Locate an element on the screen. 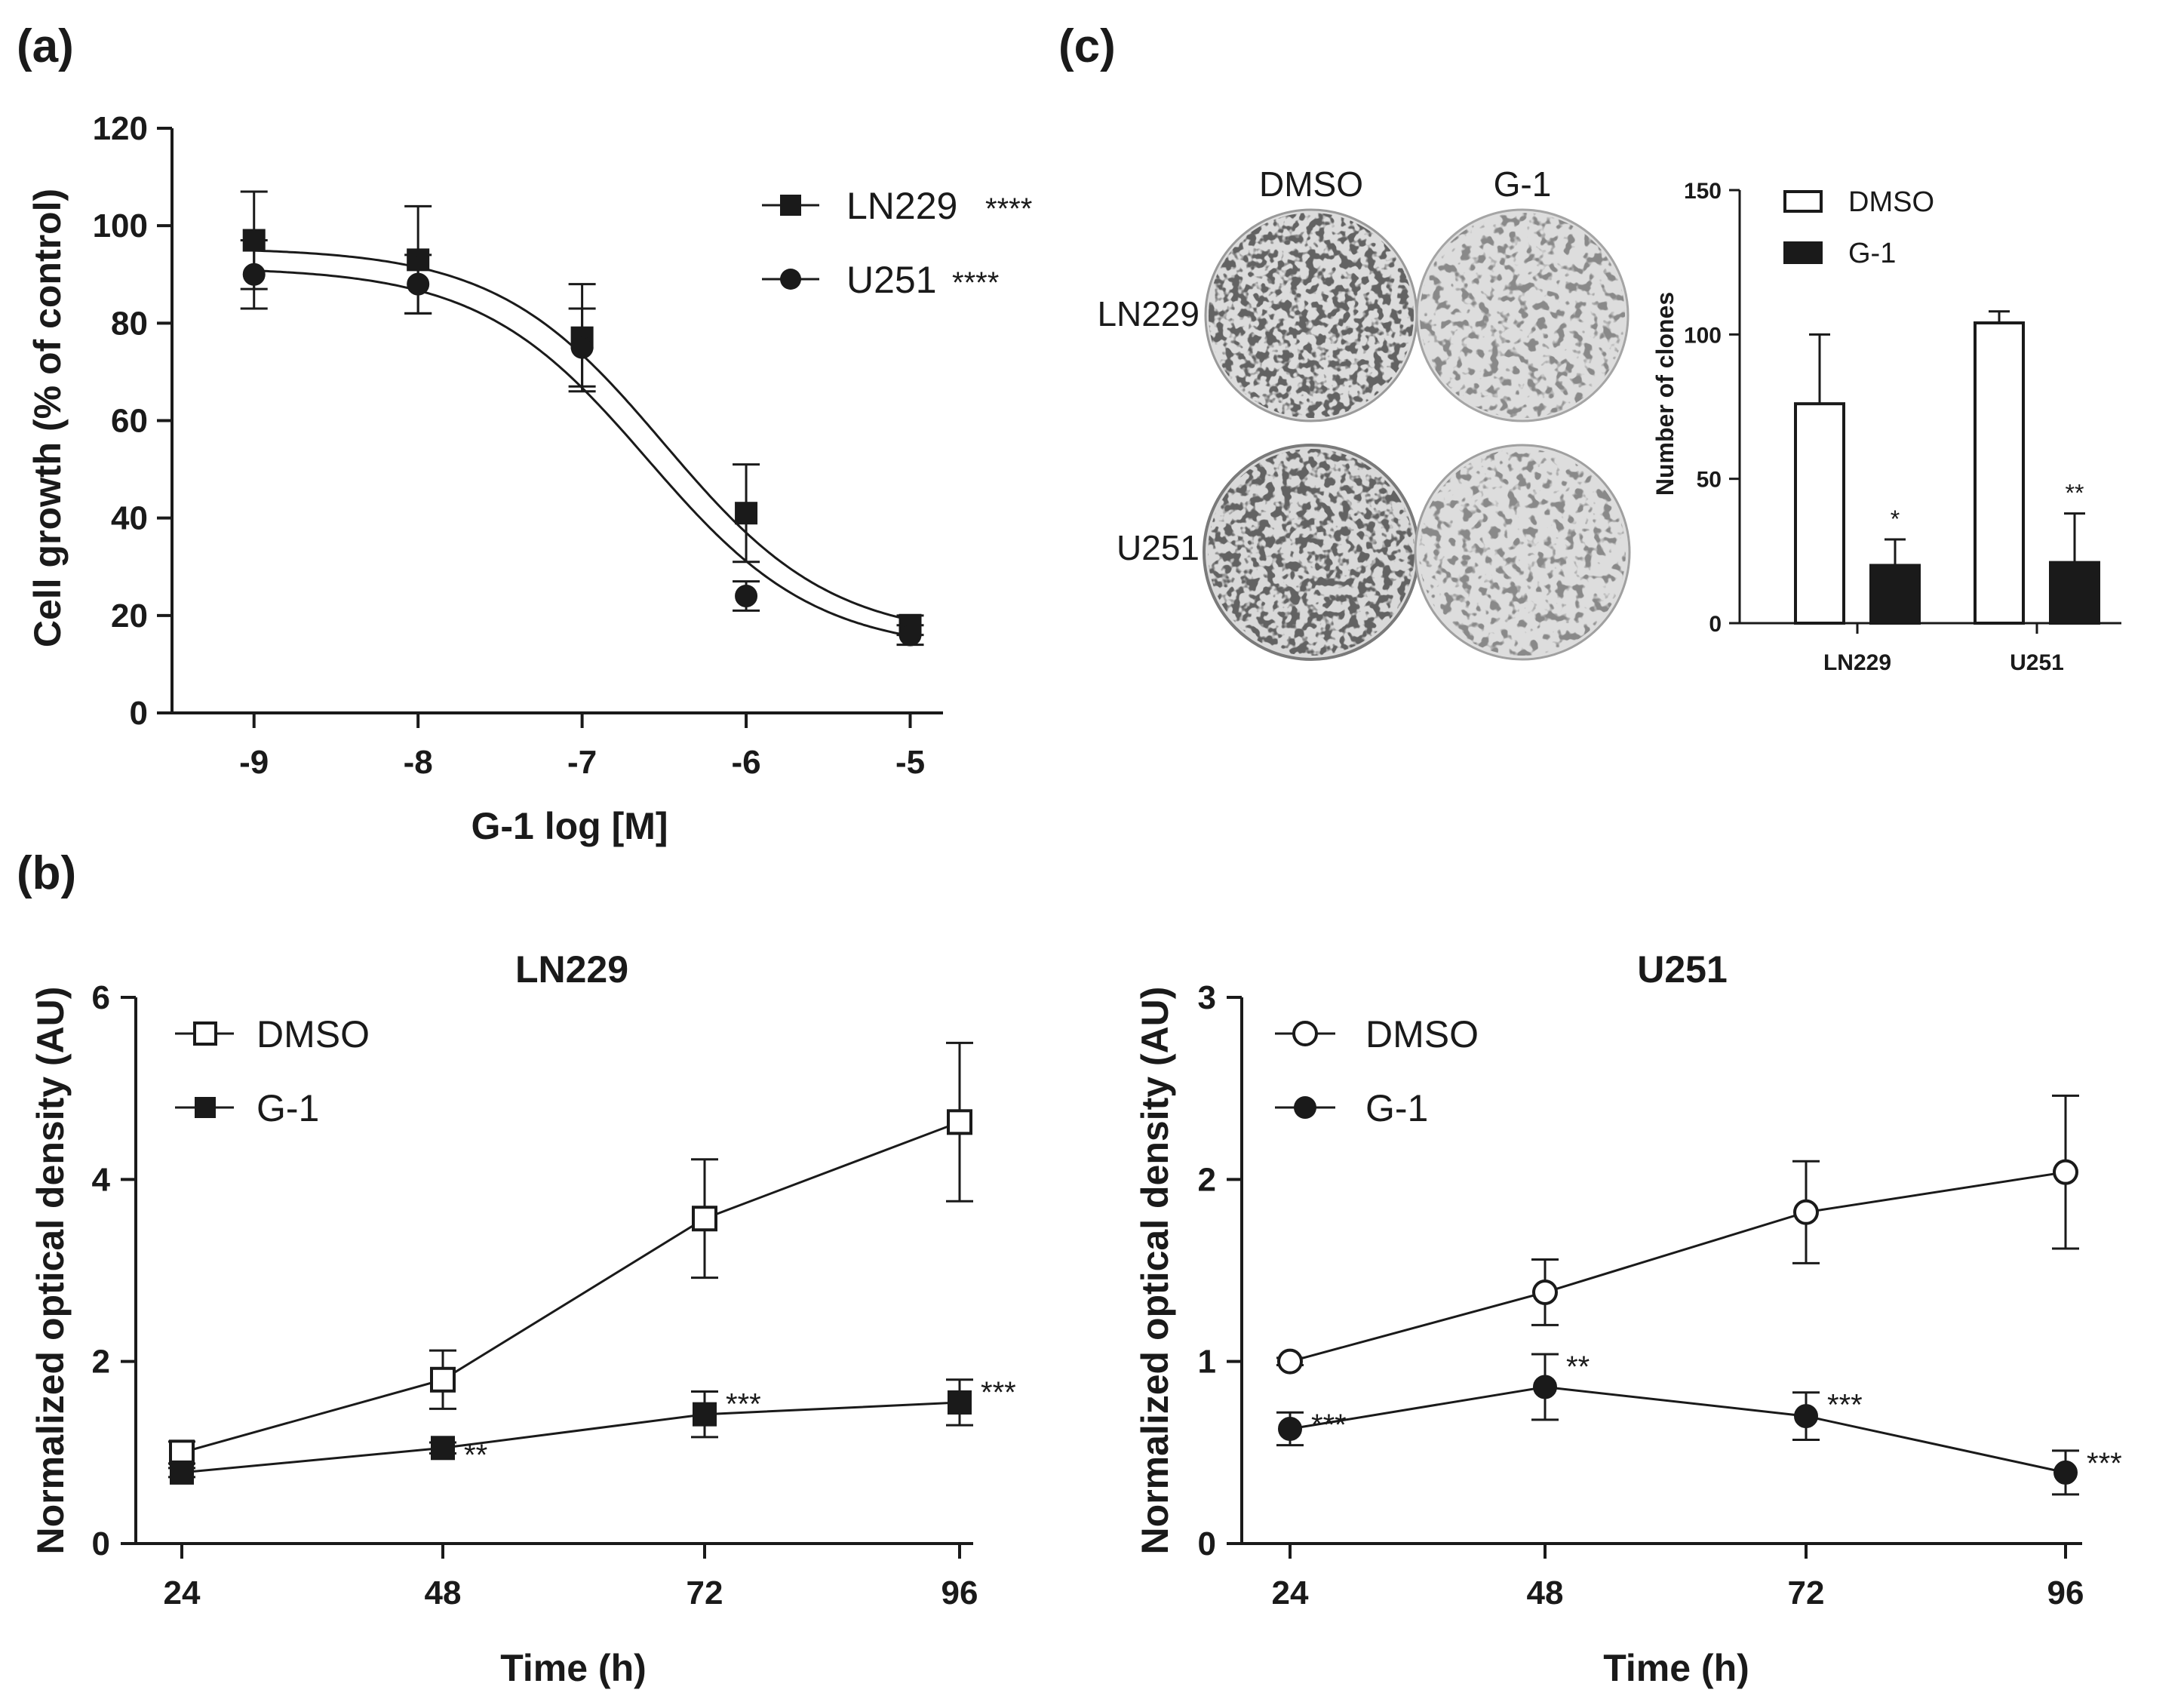 This screenshot has width=2184, height=1705. panel-a-y-axis-title: Cell growth (% of control) is located at coordinates (47, 418).